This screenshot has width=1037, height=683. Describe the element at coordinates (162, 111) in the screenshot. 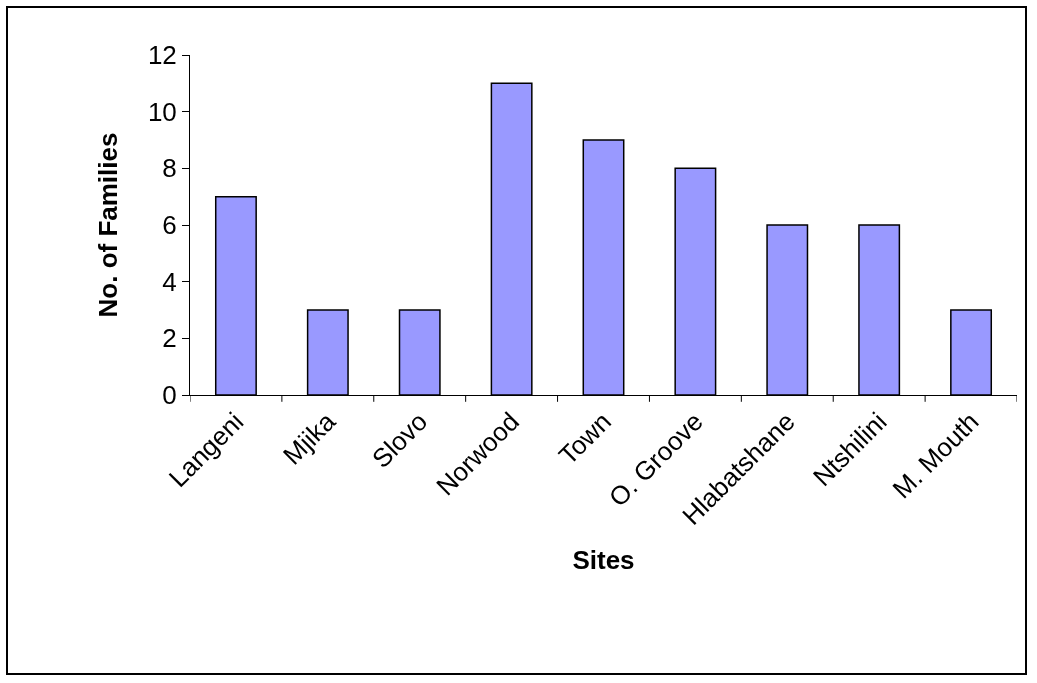

I see `y-tick-label: 10` at that location.